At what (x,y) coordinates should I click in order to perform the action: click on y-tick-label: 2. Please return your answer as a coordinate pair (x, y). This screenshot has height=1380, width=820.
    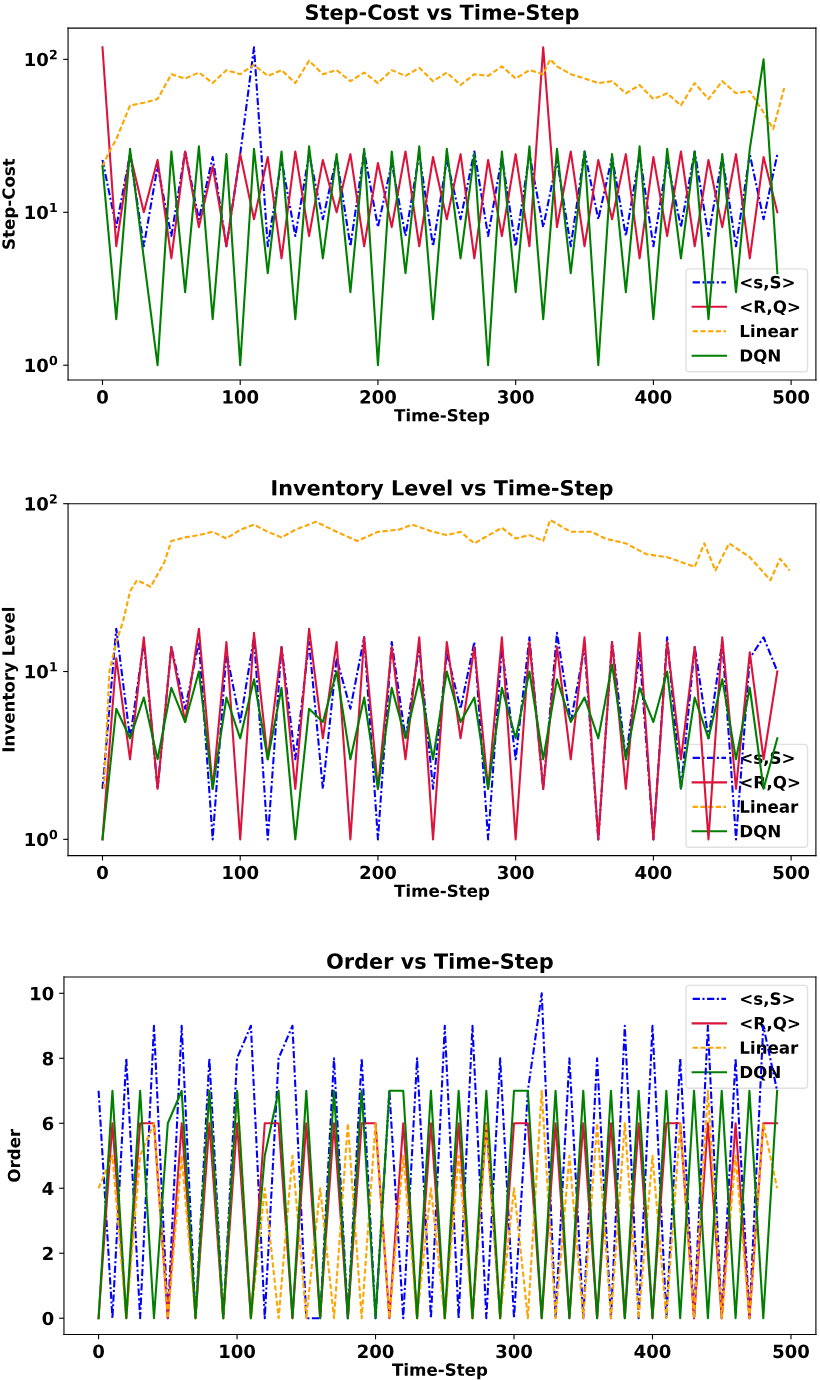
    Looking at the image, I should click on (48, 1253).